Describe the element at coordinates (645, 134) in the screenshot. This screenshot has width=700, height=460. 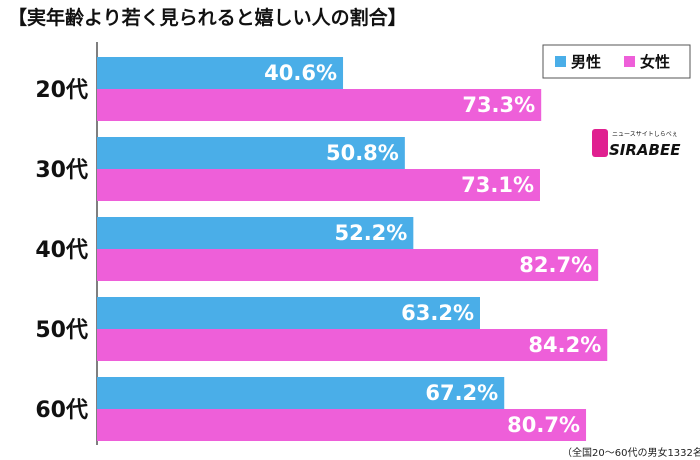
I see `logo-tagline: ニュースサイトしらべぇ` at that location.